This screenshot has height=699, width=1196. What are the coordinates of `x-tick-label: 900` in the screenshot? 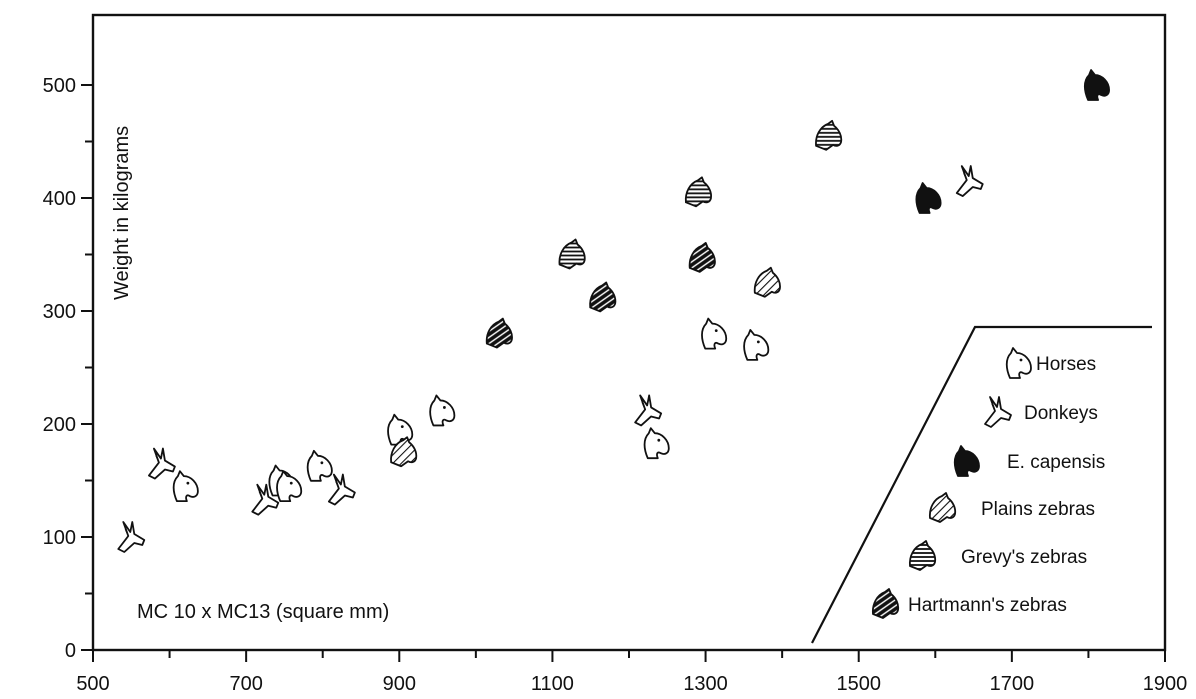 It's located at (399, 684).